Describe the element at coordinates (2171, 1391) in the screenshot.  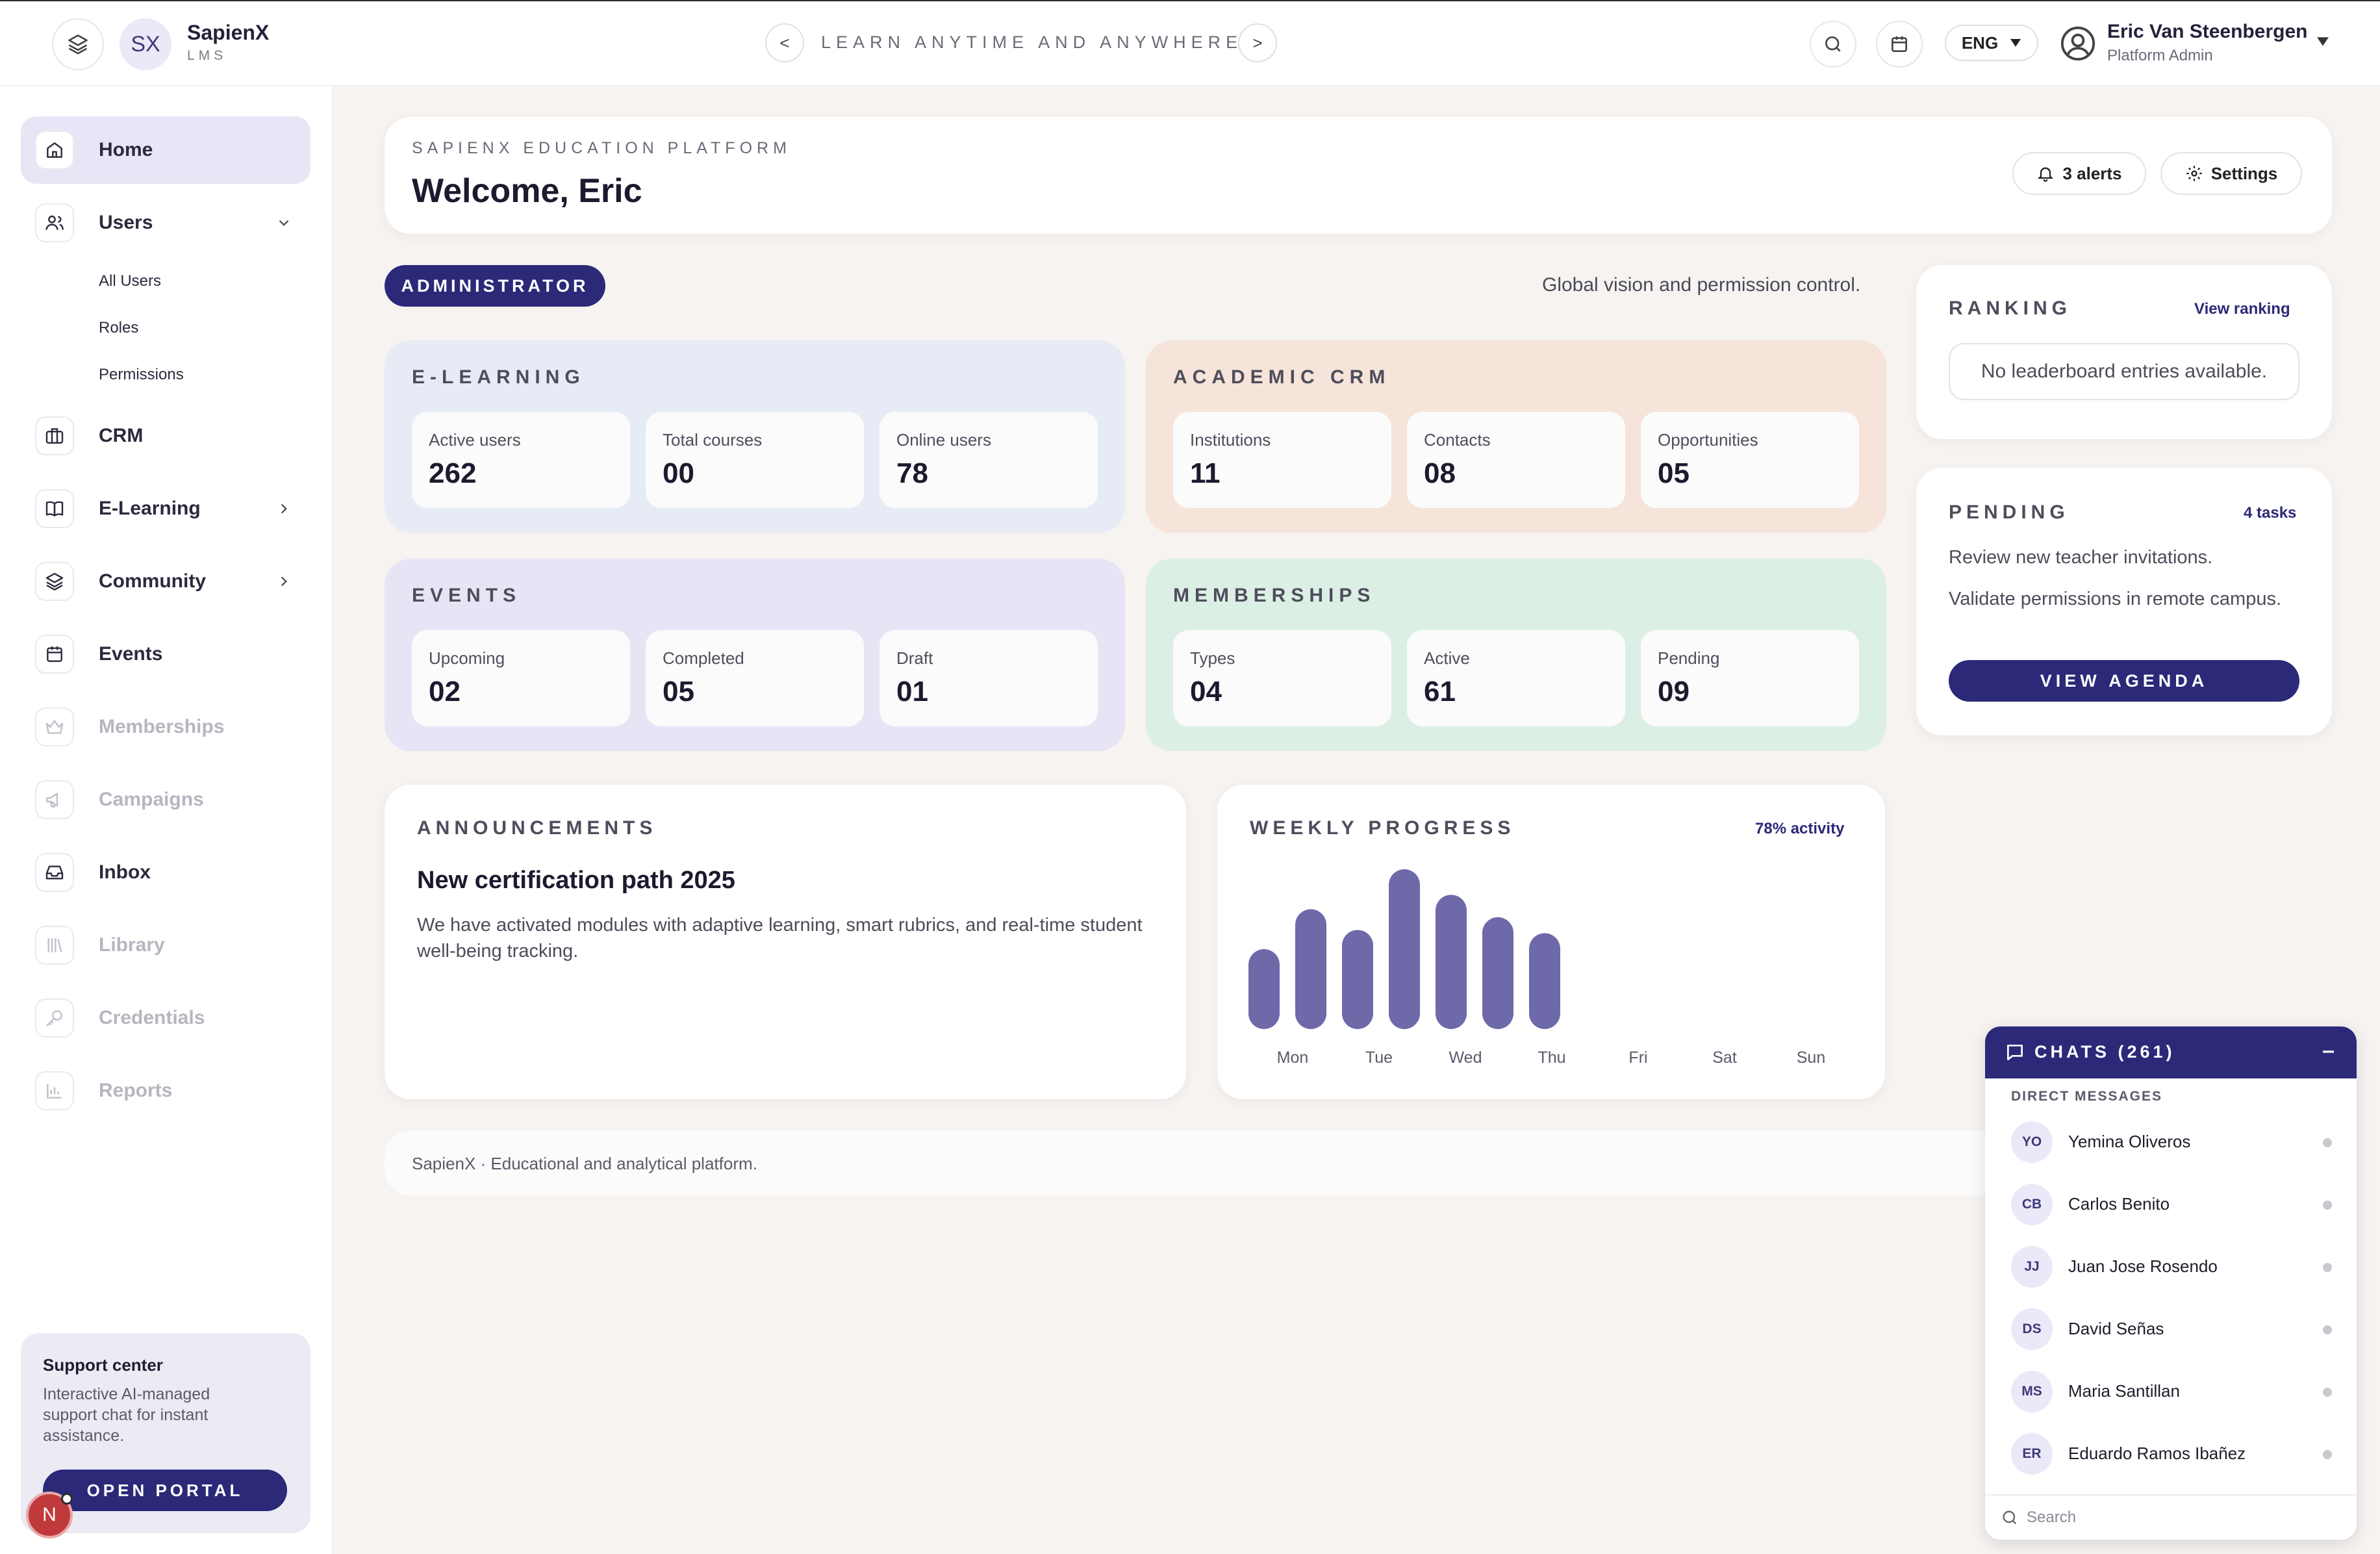
I see `chat-contact: MS Maria Santillan` at that location.